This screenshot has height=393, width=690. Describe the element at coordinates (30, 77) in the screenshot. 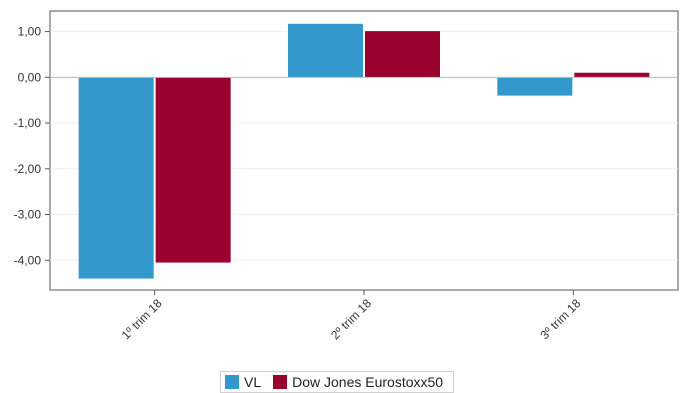

I see `y-tick-label: 0,00` at that location.